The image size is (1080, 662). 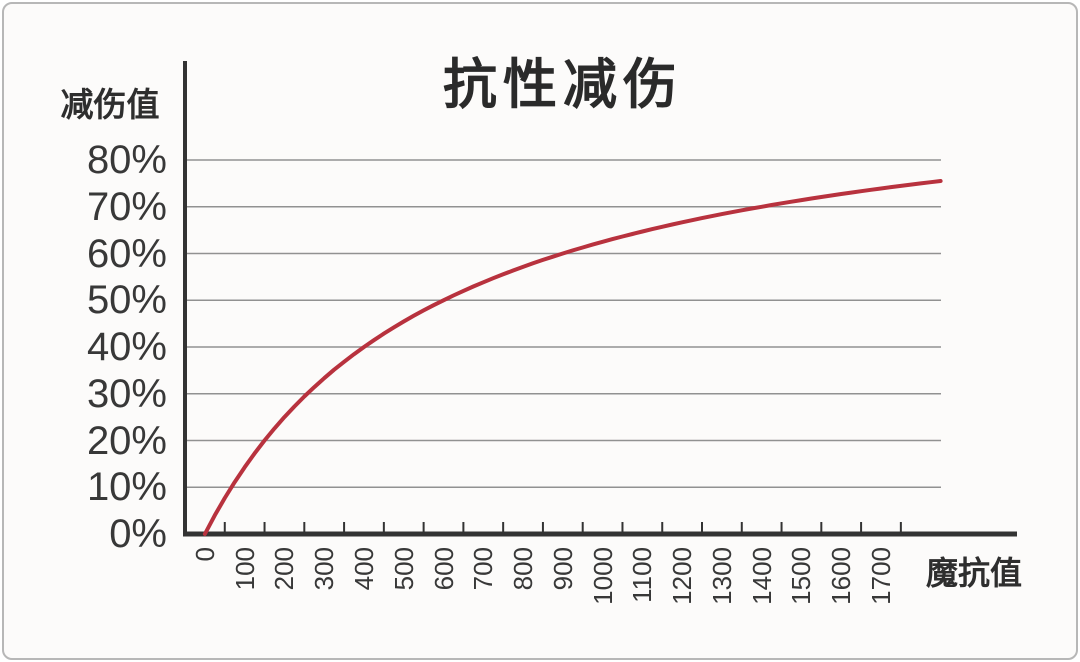 What do you see at coordinates (363, 569) in the screenshot?
I see `x-tick-label: 400` at bounding box center [363, 569].